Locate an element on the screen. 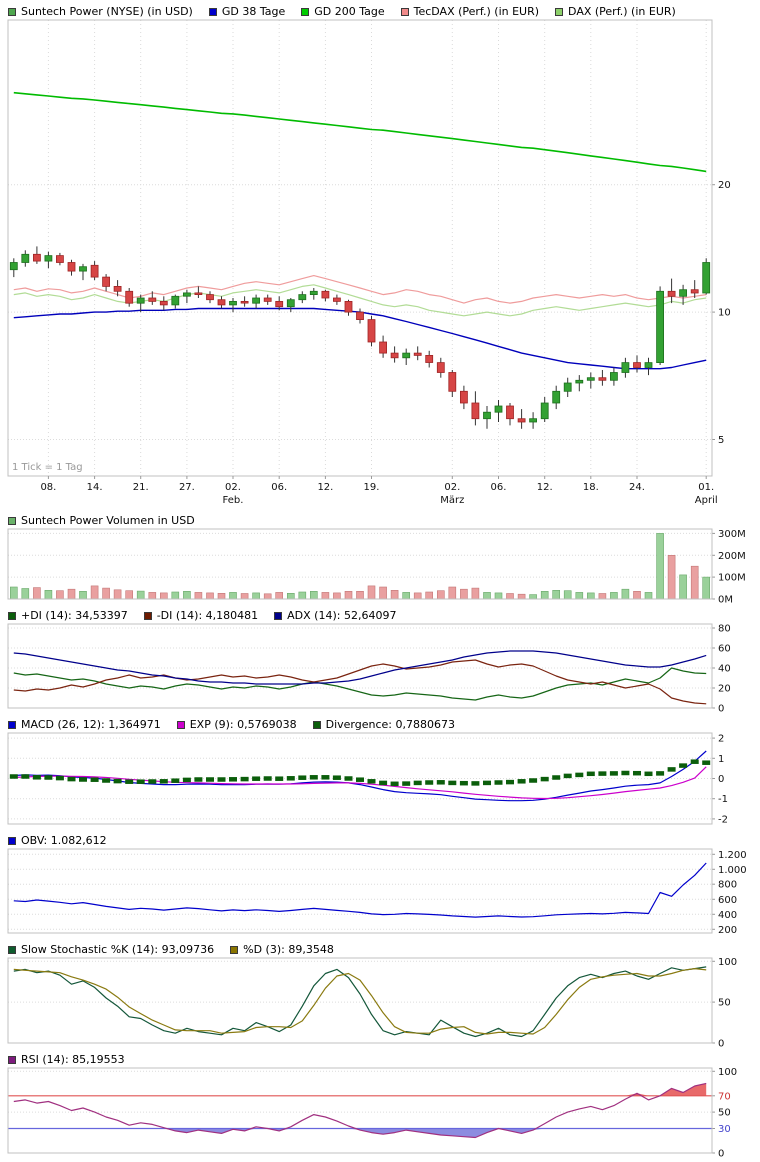 The height and width of the screenshot is (1162, 760). chart-dmi: 80 60 40 20 0 is located at coordinates (369, 668).